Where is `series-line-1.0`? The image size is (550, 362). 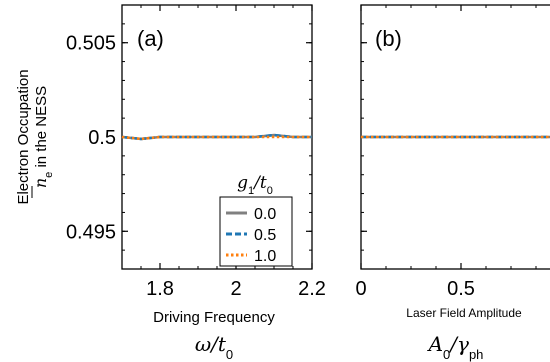
series-line-1.0 is located at coordinates (216, 138).